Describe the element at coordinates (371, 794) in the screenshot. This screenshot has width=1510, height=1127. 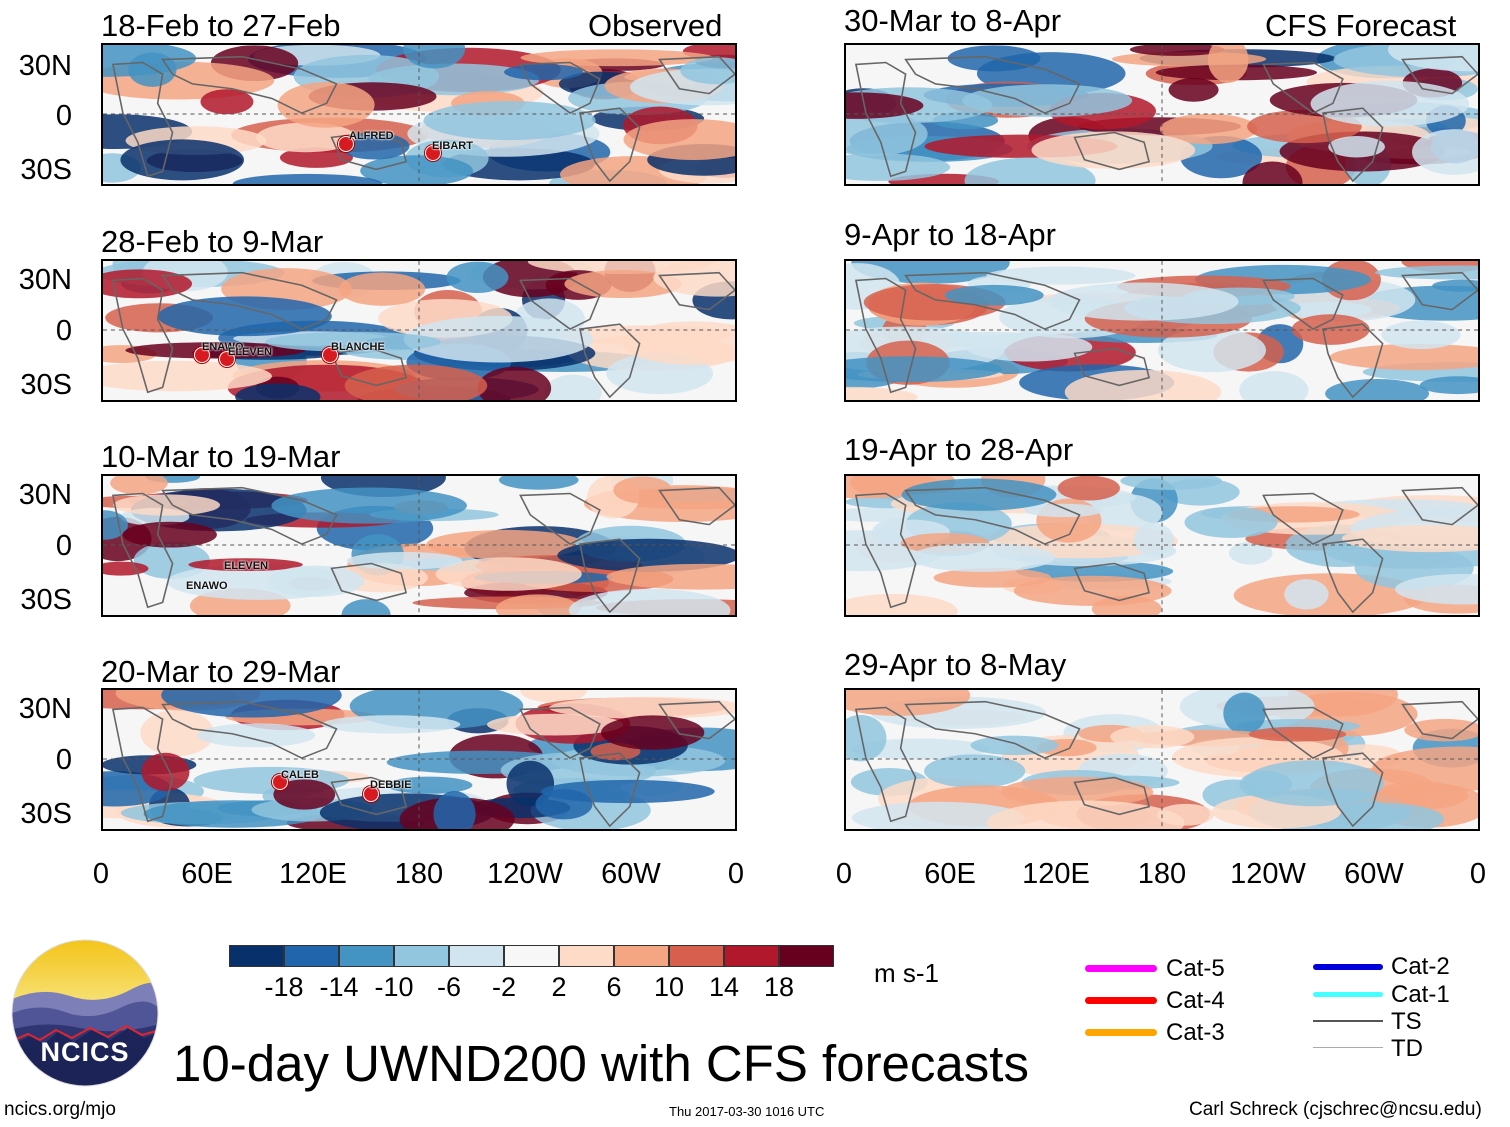
I see `storm-marker` at that location.